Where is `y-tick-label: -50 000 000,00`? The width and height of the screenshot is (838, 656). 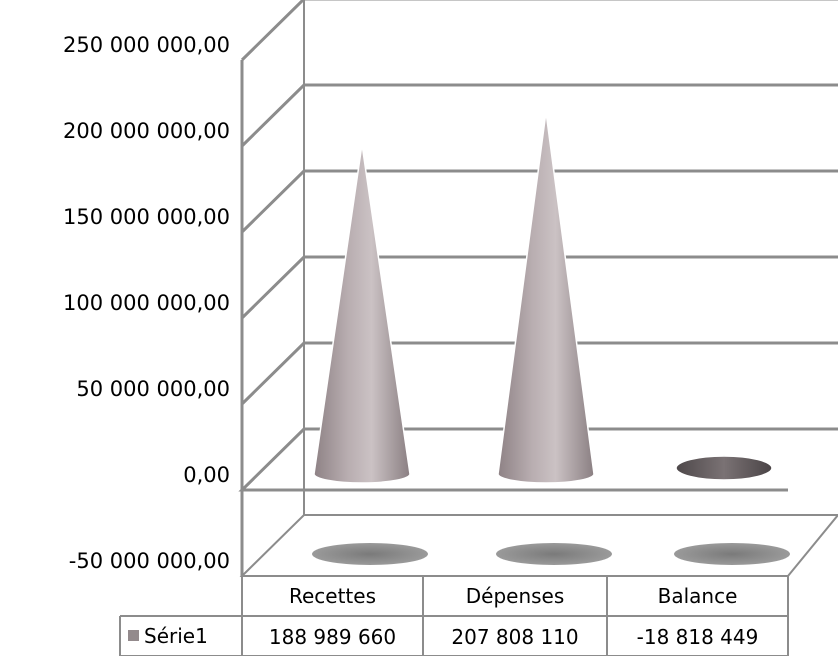 y-tick-label: -50 000 000,00 is located at coordinates (149, 561).